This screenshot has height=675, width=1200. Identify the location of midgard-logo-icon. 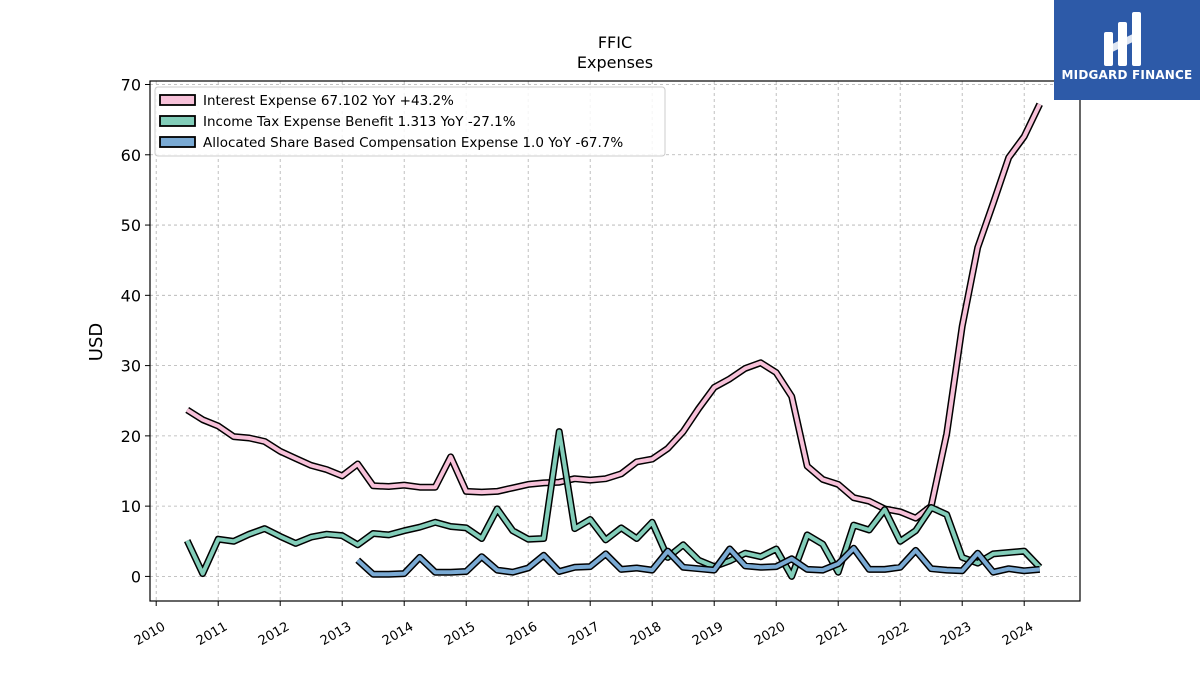
(1122, 39).